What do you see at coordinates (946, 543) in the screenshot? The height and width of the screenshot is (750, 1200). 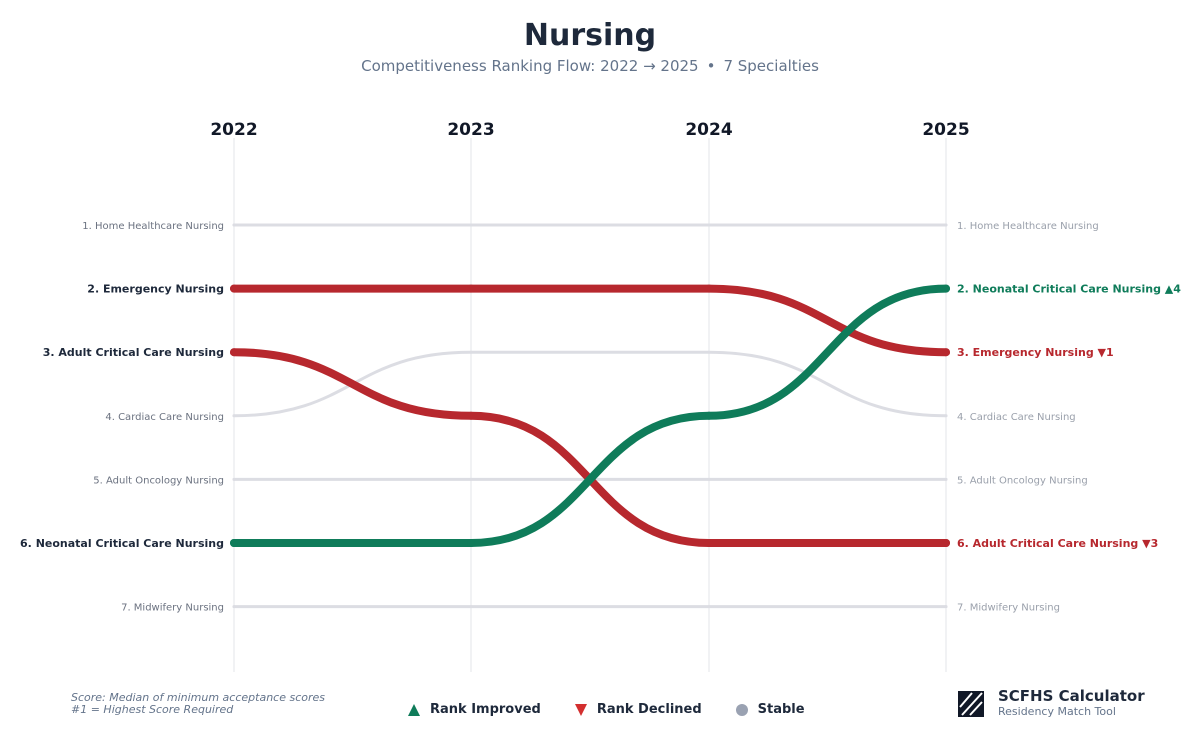 I see `series-point-adult-critical-care-nursing-2025` at bounding box center [946, 543].